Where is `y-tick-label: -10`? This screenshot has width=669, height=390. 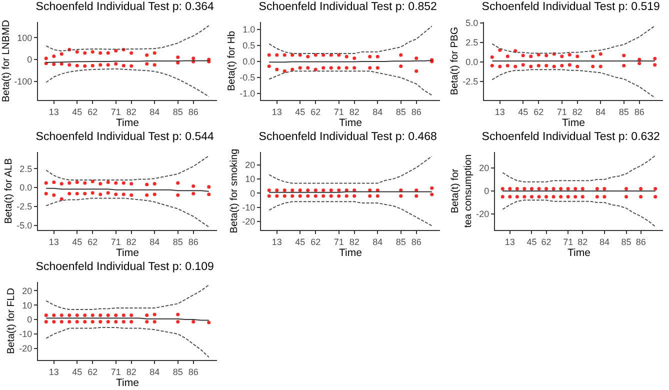
y-tick-label: -10 is located at coordinates (249, 207).